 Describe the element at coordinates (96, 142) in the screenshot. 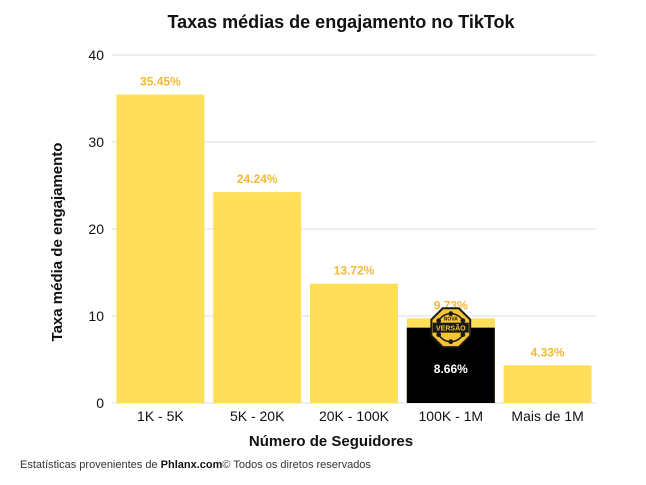

I see `y-tick-label: 30` at that location.